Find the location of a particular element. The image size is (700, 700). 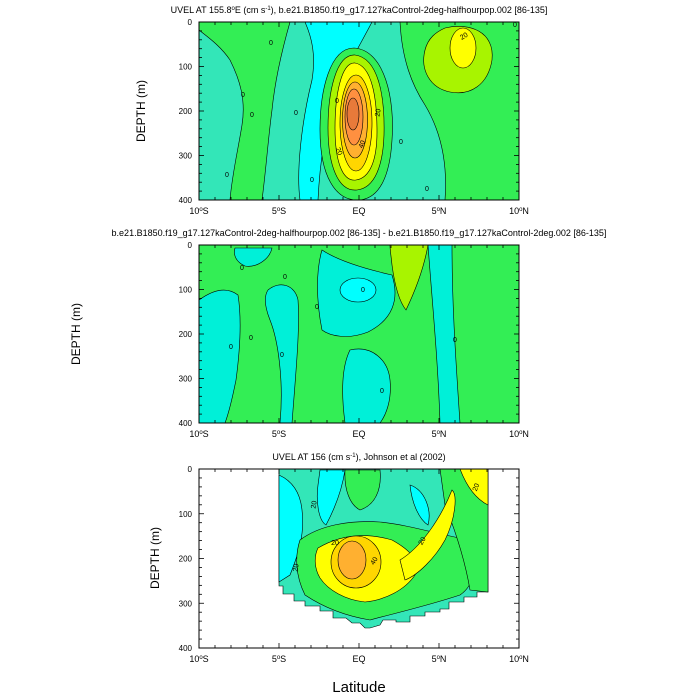

panel3-label-40: 40 is located at coordinates (375, 561).